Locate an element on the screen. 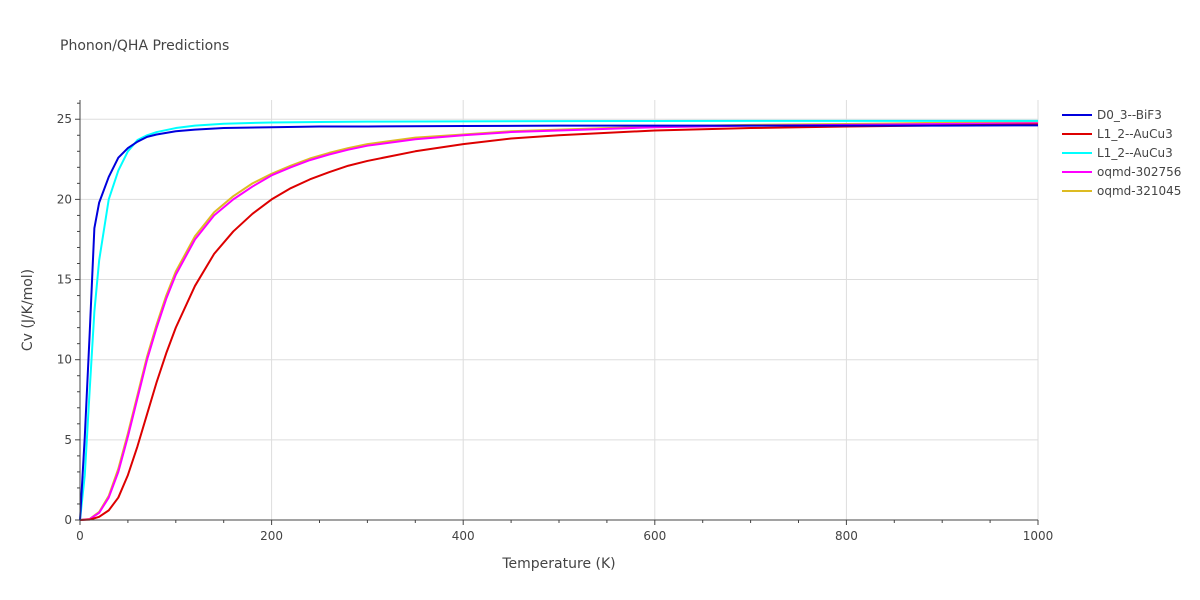 This screenshot has height=600, width=1200. x-tick-label: 800 is located at coordinates (846, 536).